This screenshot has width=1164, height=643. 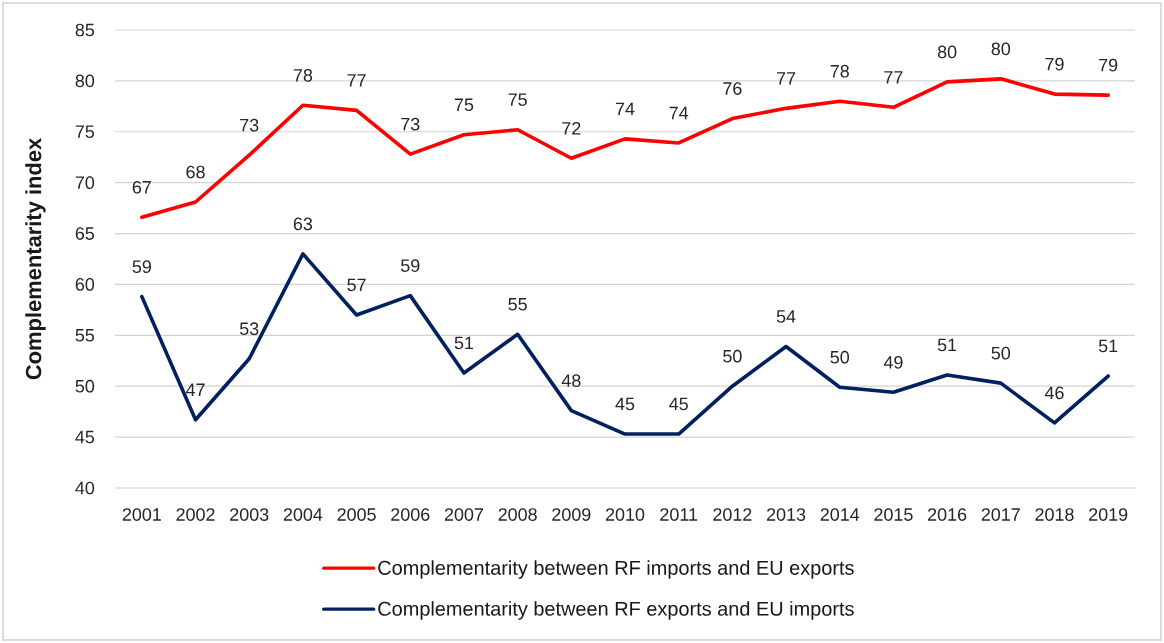 What do you see at coordinates (356, 514) in the screenshot?
I see `x-tick-label: 2005` at bounding box center [356, 514].